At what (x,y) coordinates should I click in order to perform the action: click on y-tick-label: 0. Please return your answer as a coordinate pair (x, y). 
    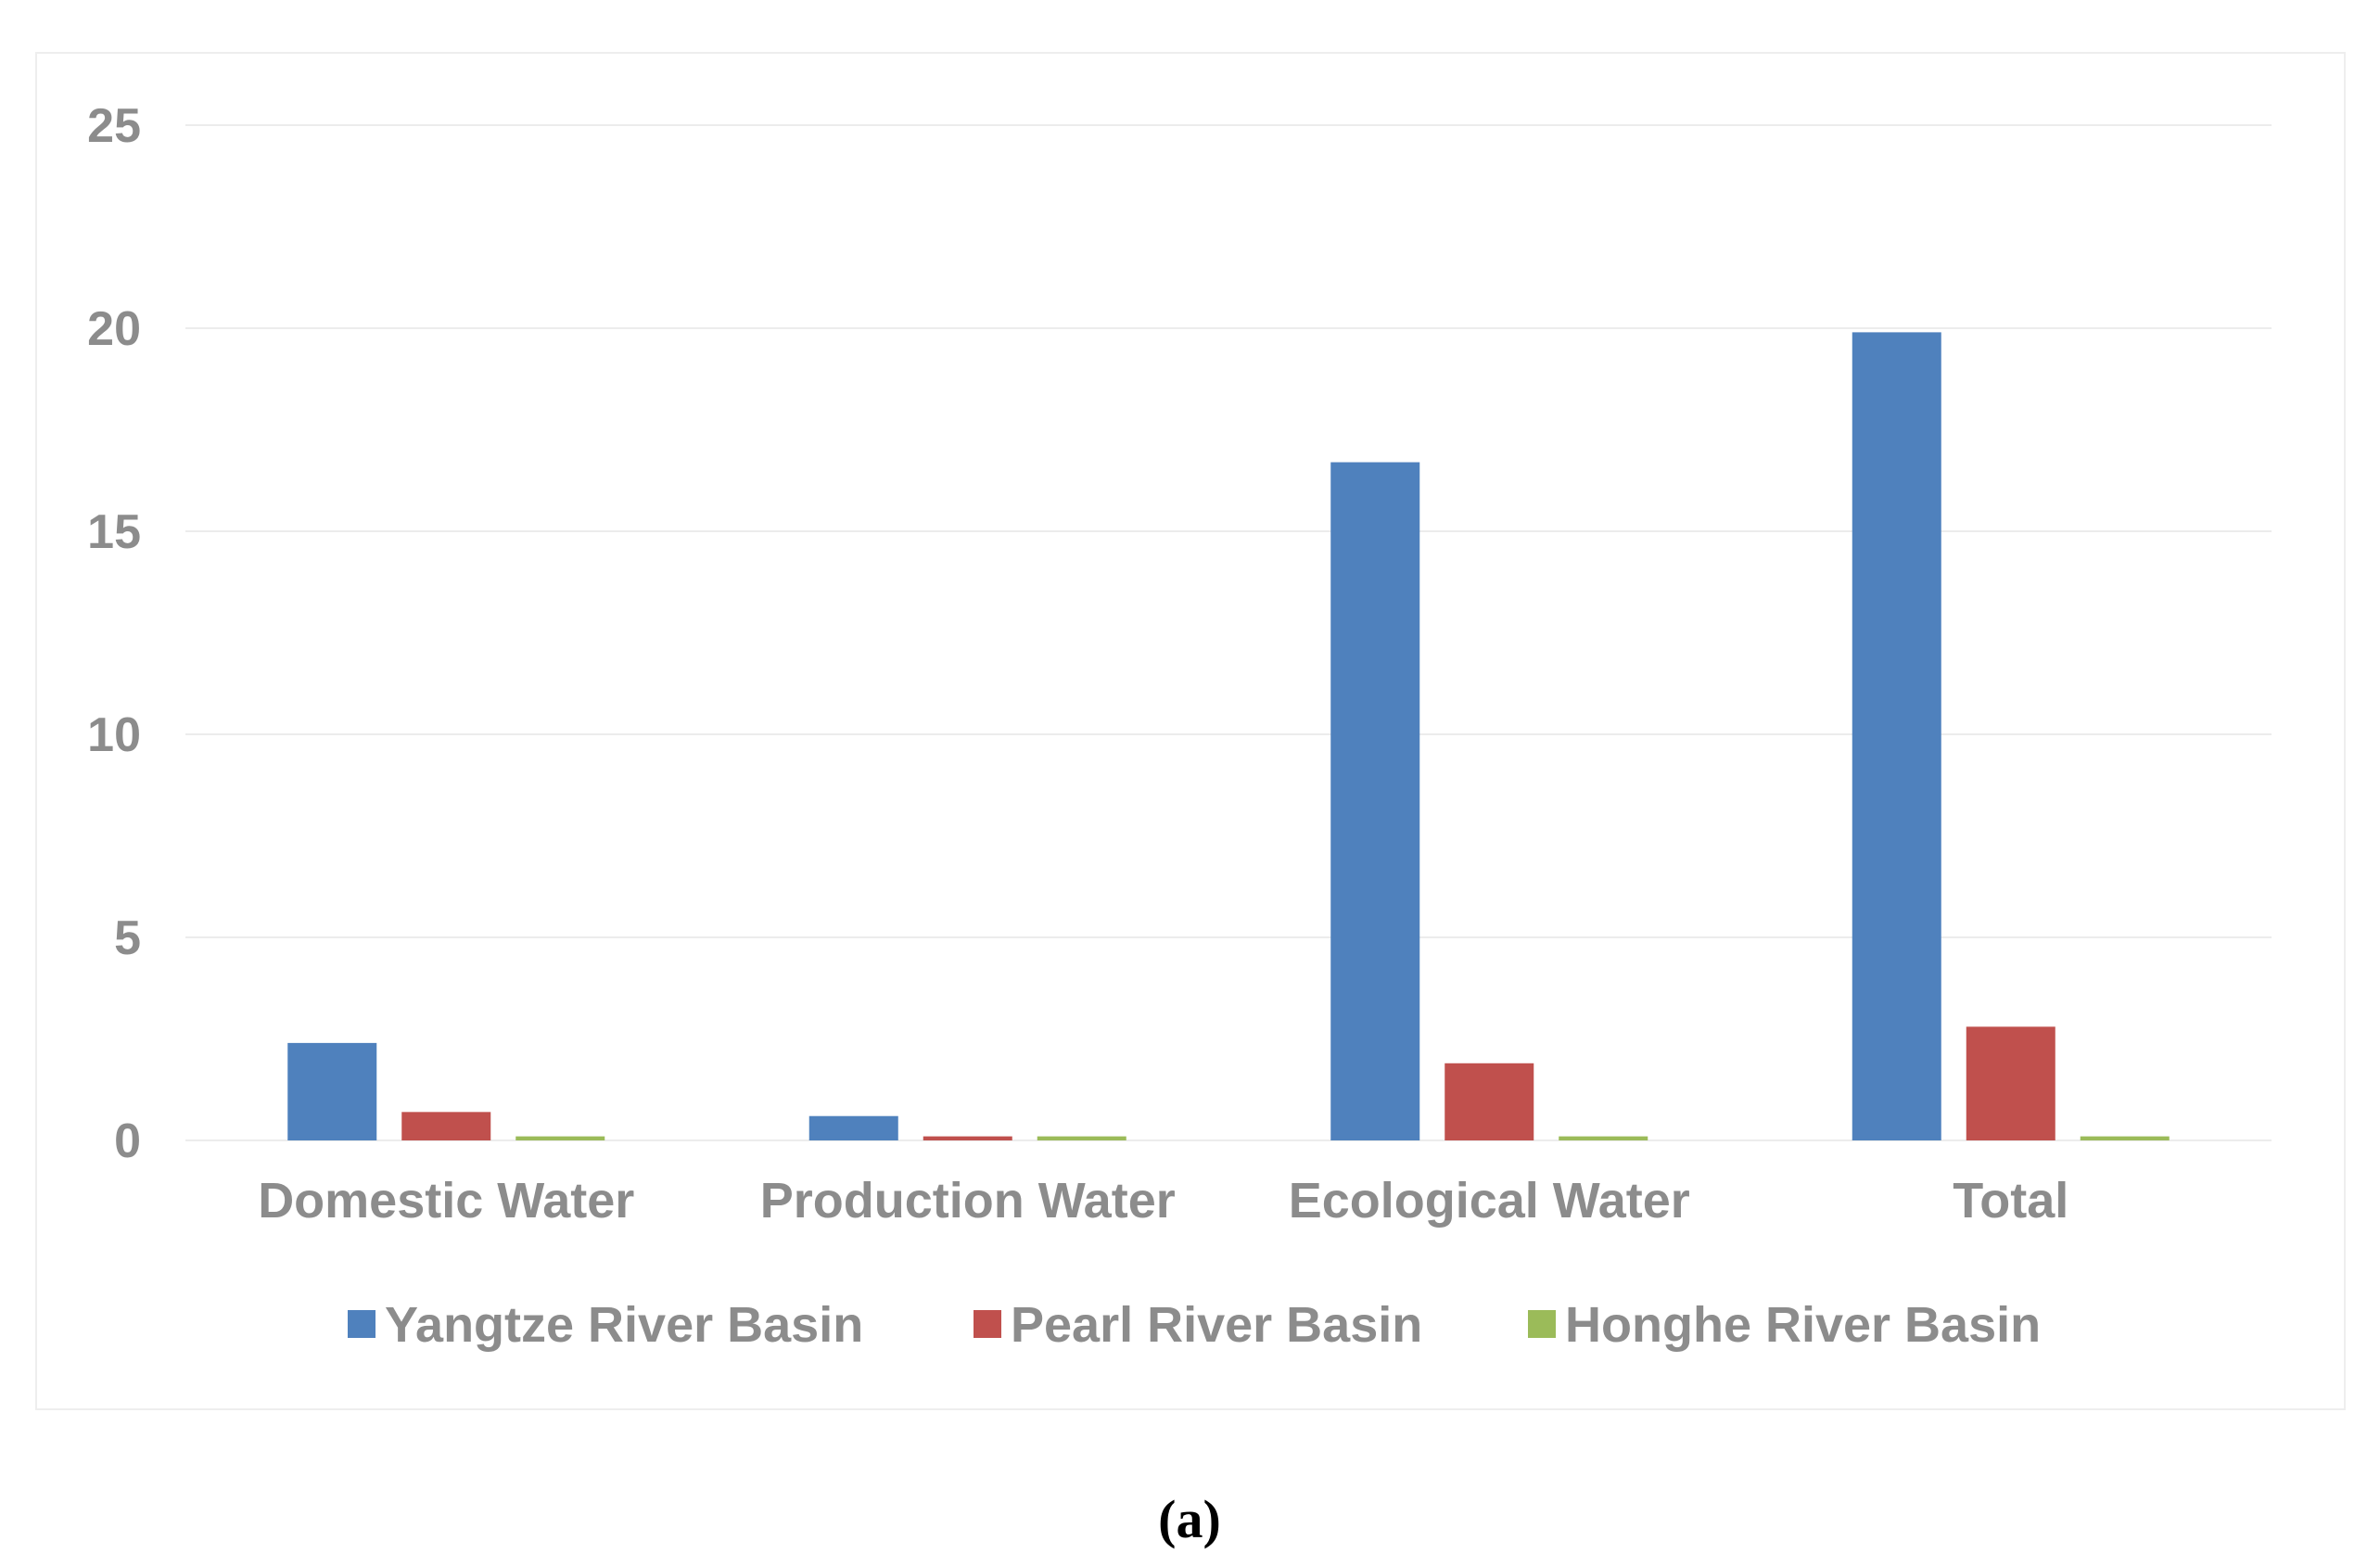
    Looking at the image, I should click on (127, 1141).